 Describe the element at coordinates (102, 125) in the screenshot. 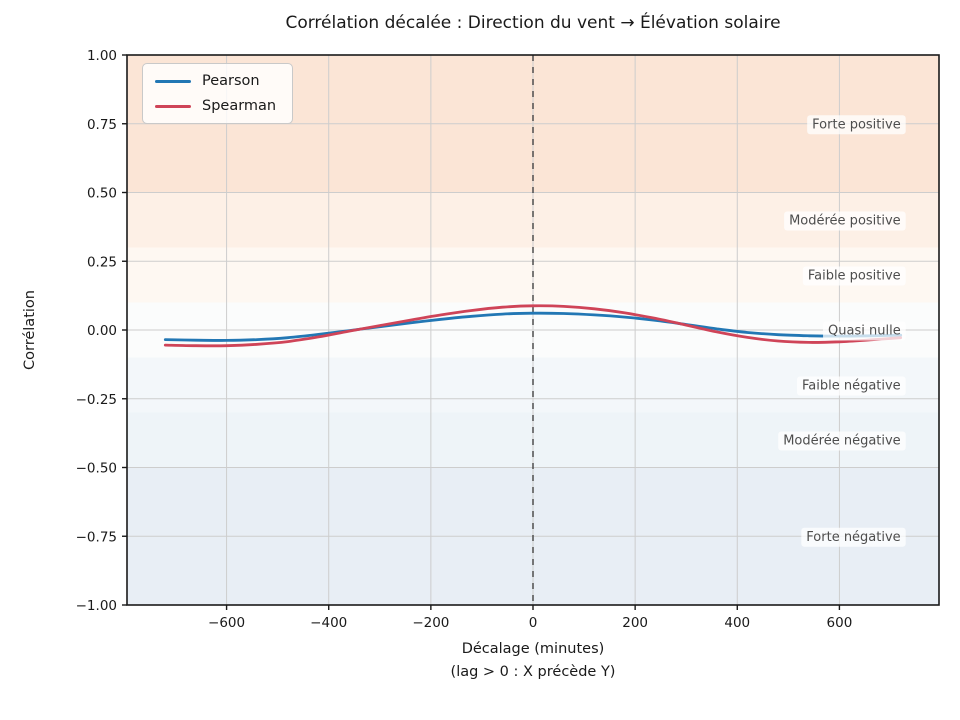

I see `y-tick-label: 0.75` at that location.